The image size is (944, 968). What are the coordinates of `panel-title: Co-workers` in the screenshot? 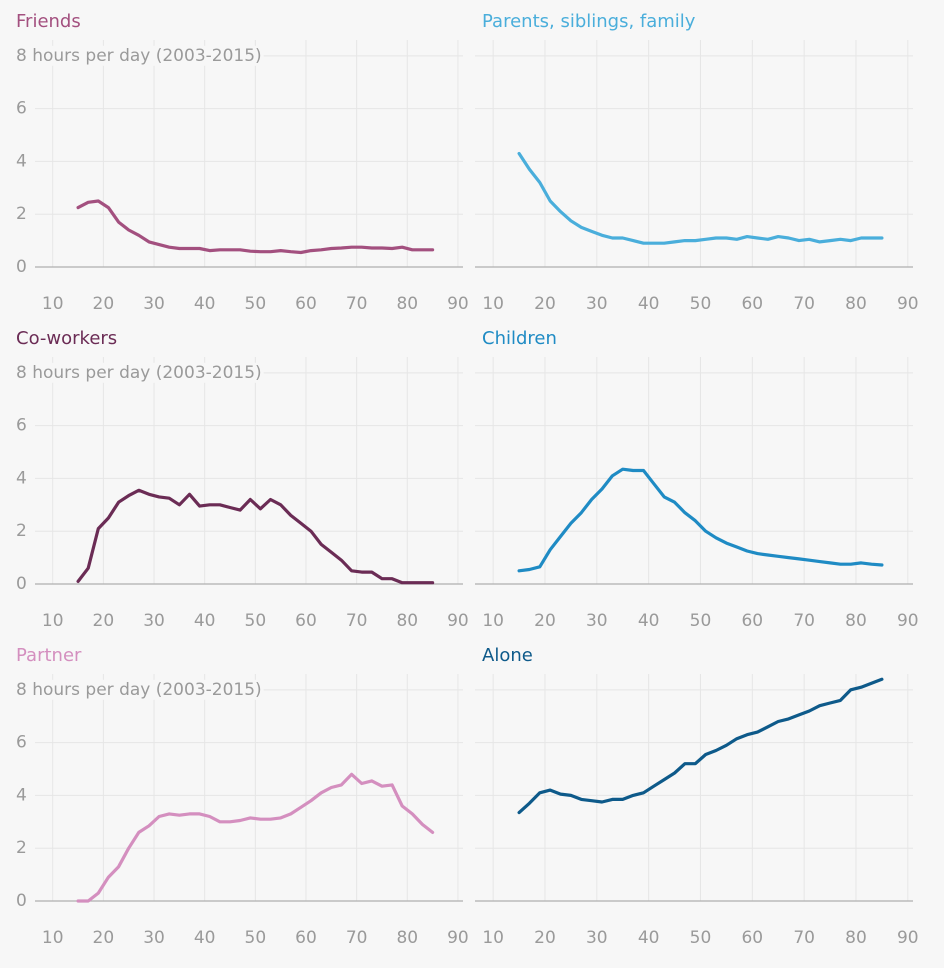 It's located at (66, 338).